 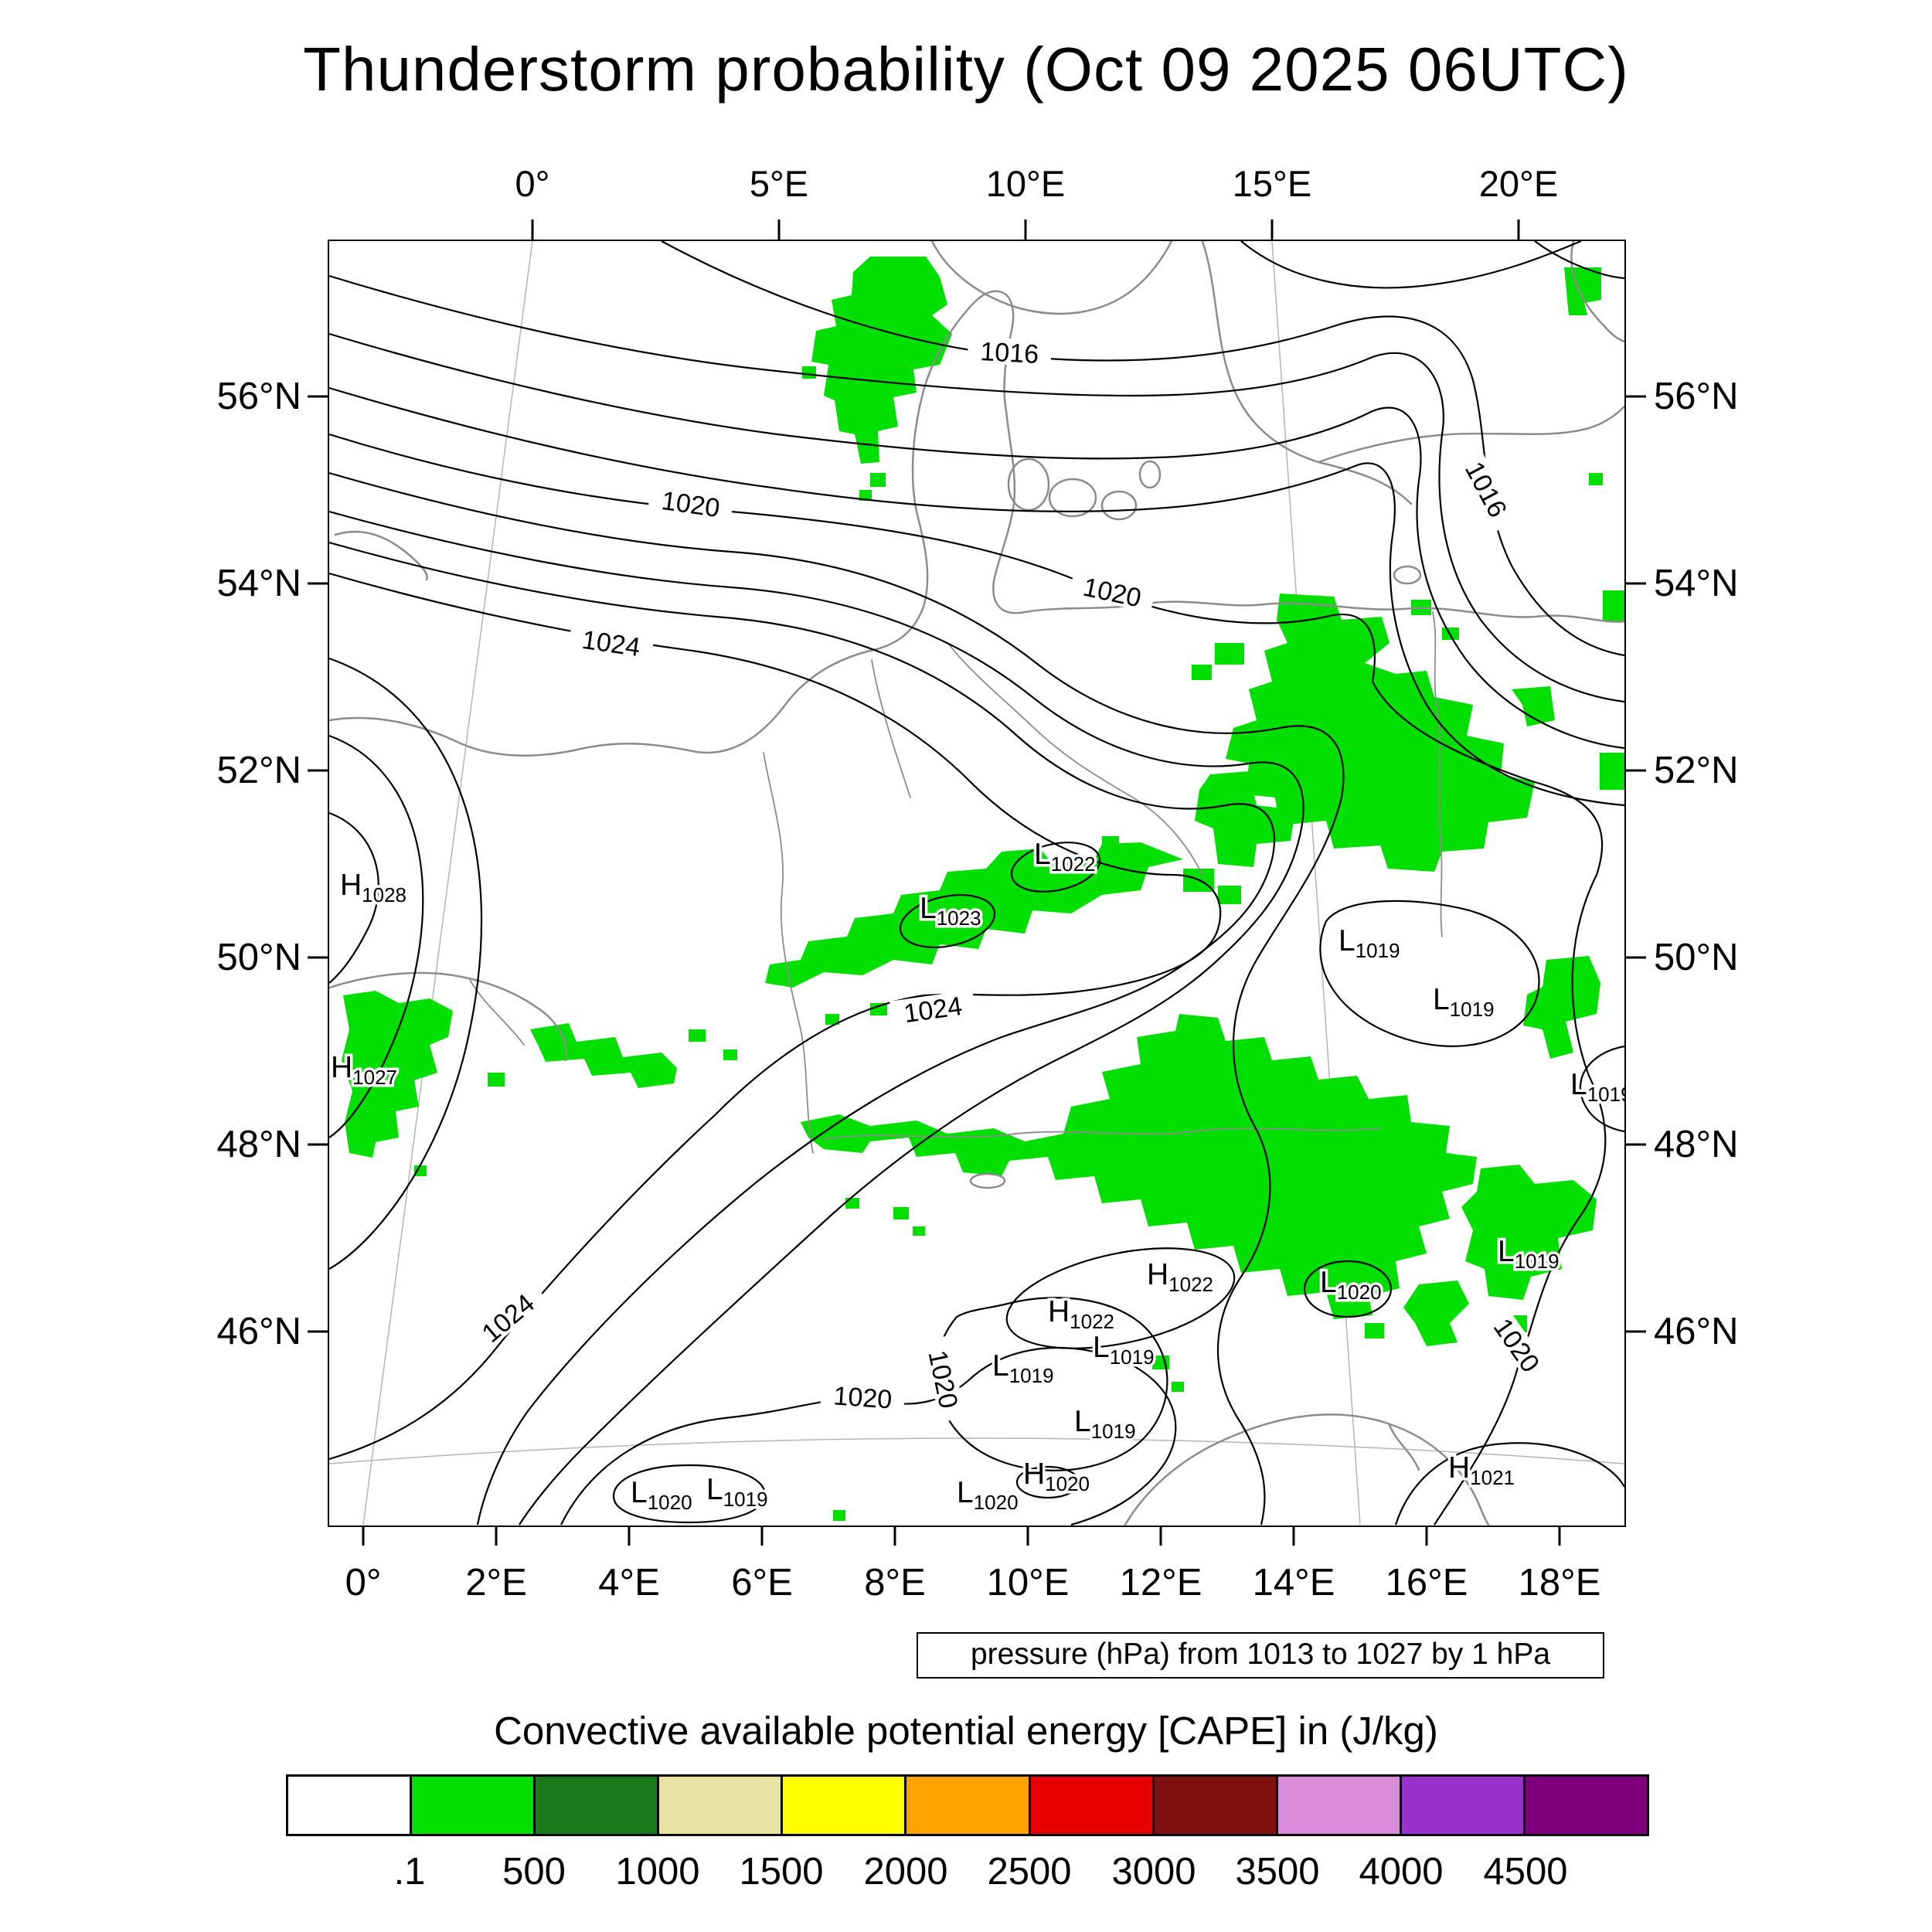 I want to click on pressure-center: H1021, so click(x=1482, y=1470).